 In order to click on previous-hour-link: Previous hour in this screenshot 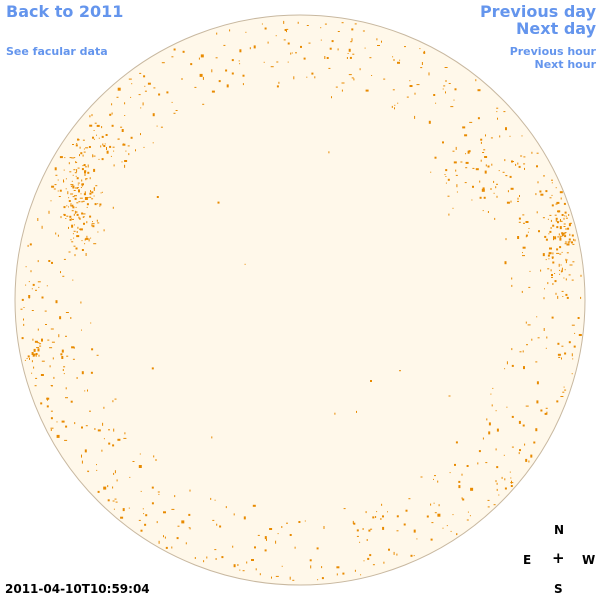, I will do `click(552, 51)`.